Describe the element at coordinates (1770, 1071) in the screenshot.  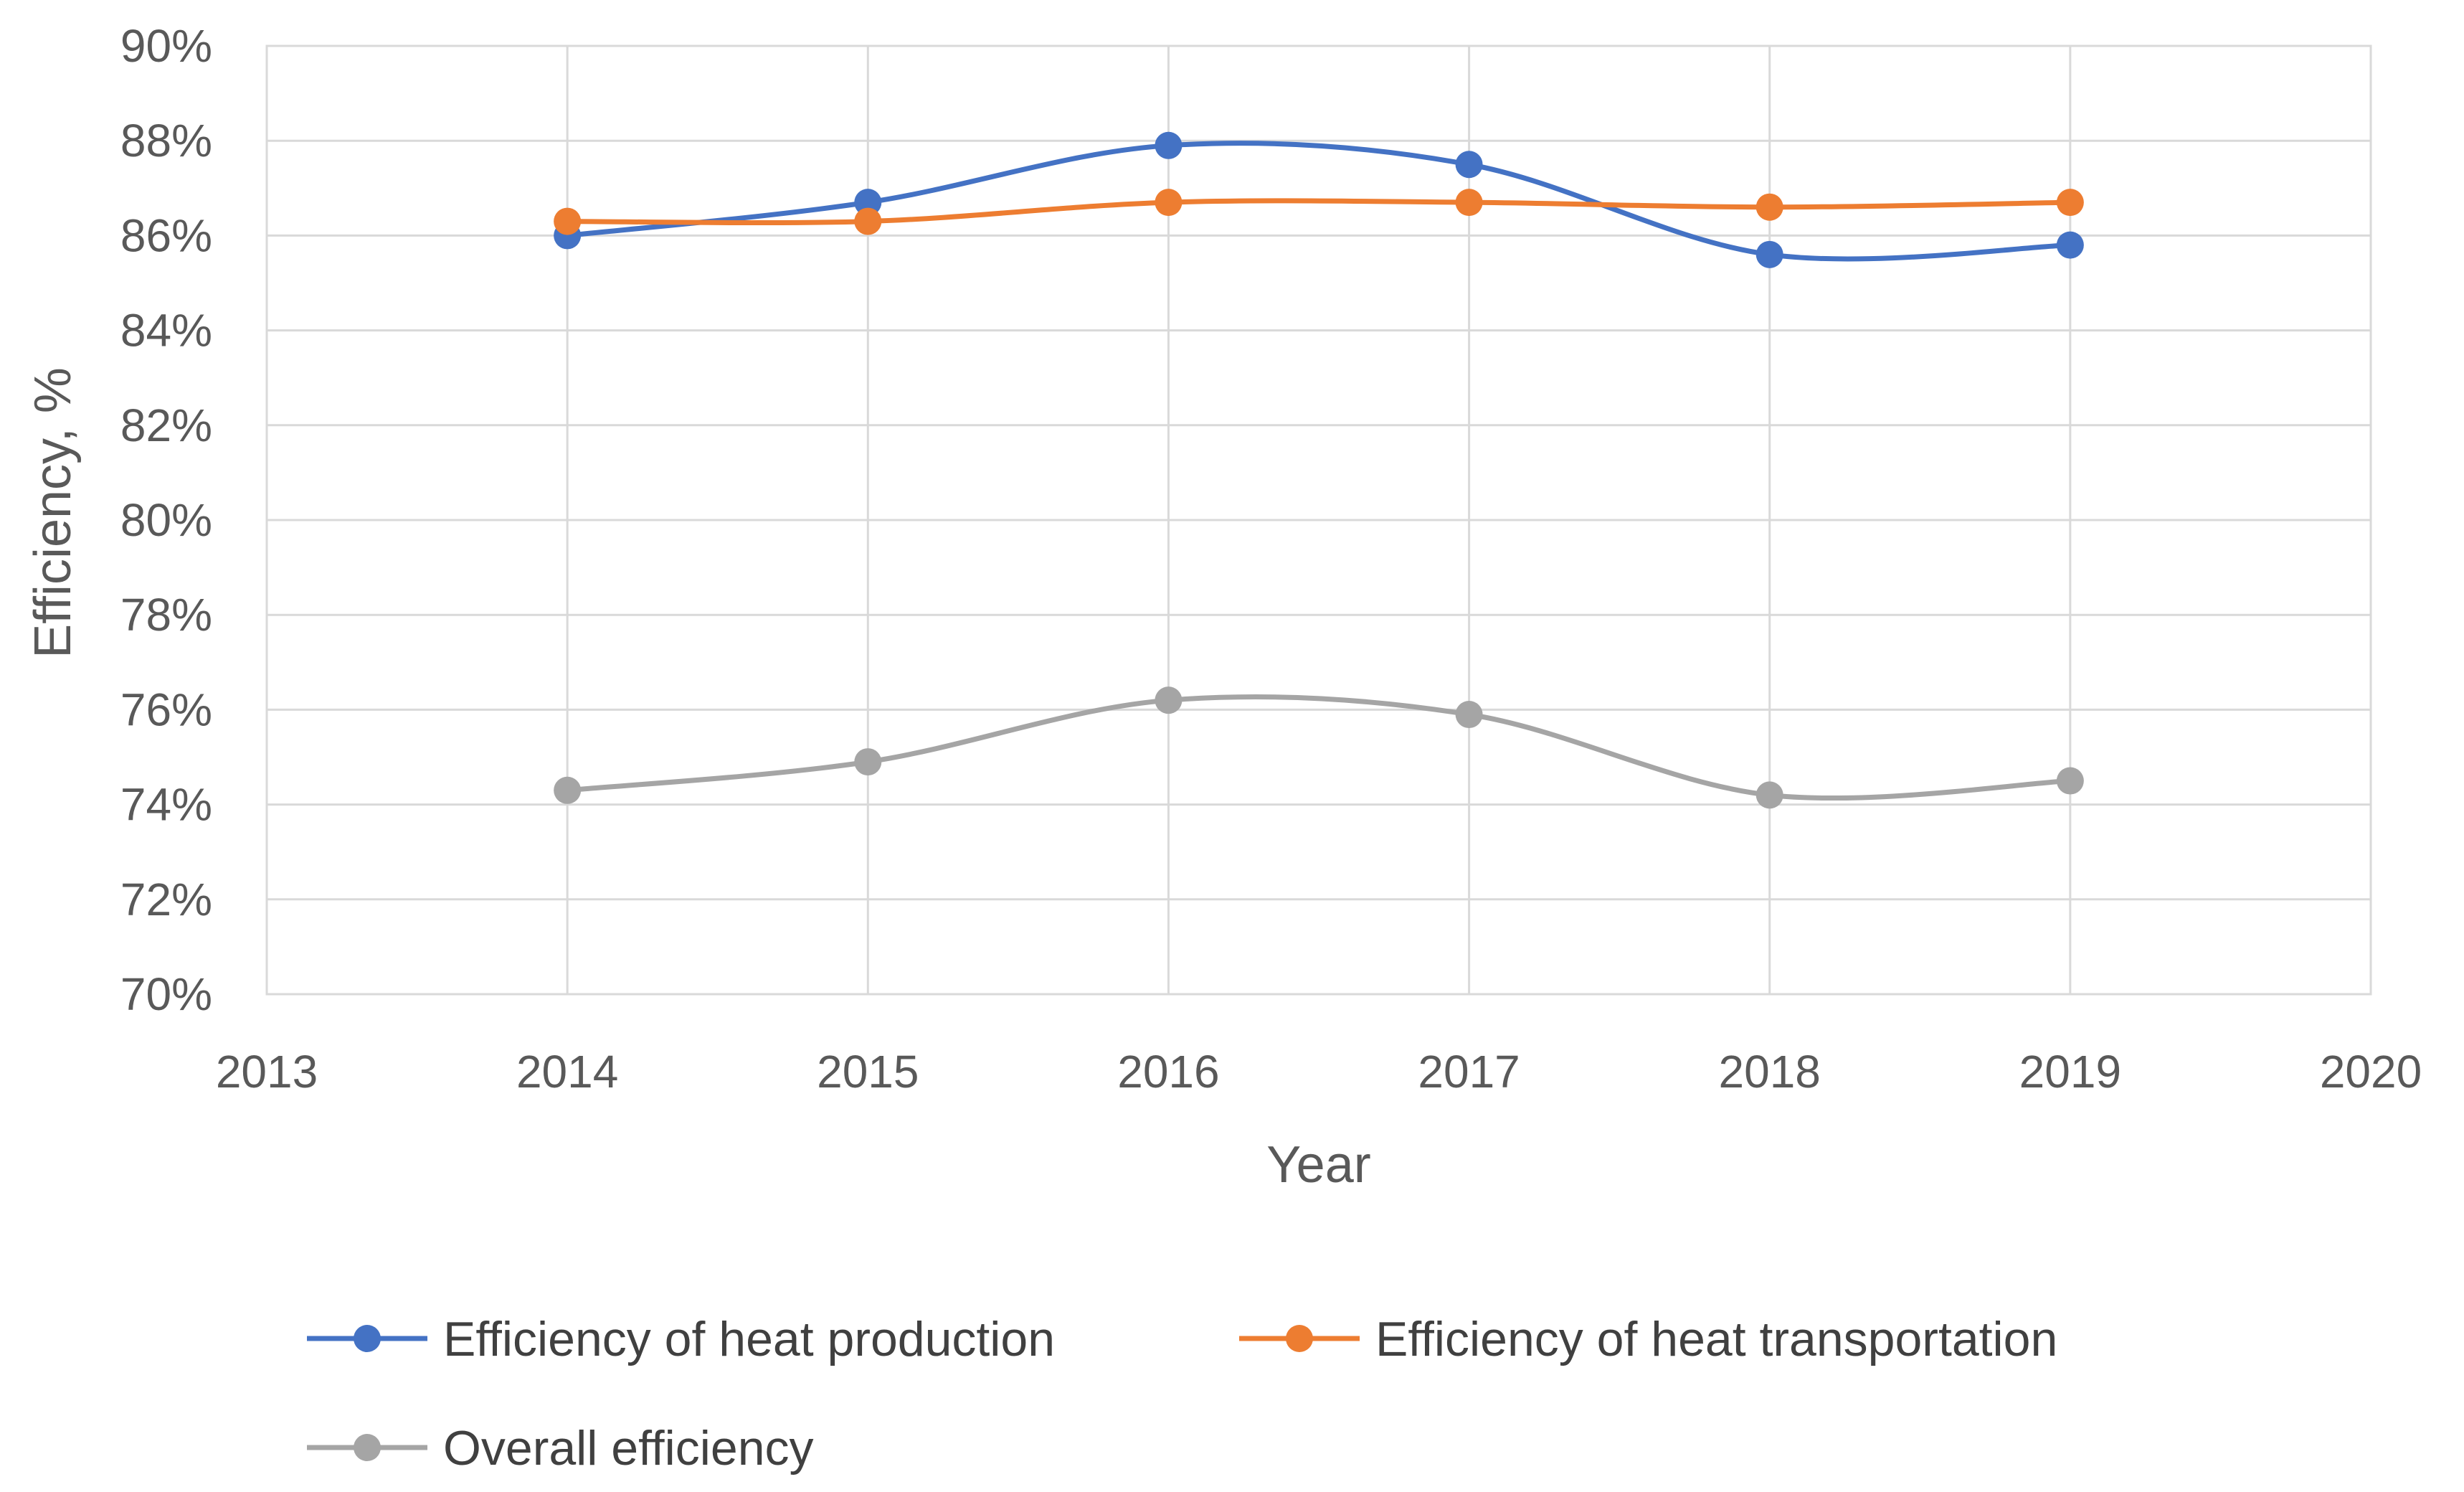
I see `x-tick-label: 2018` at that location.